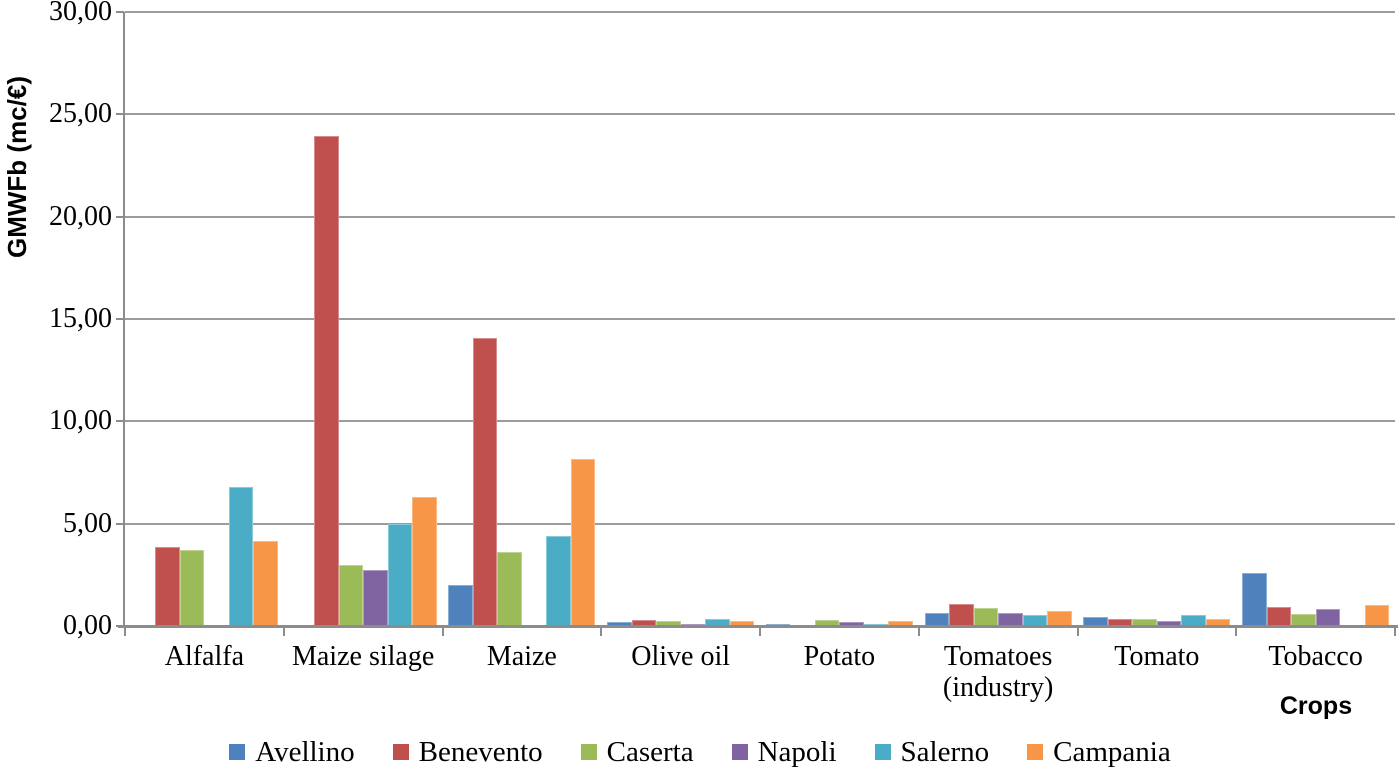 The image size is (1400, 776). I want to click on legend-label: Napoli, so click(797, 752).